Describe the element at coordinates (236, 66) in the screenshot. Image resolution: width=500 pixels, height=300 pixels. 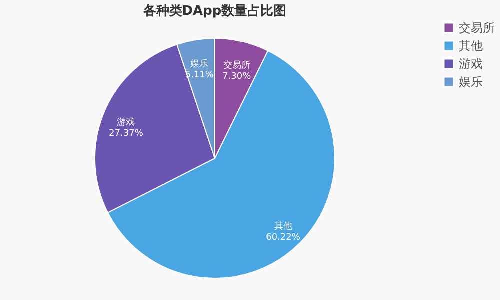
I see `slice-label: 交易所` at that location.